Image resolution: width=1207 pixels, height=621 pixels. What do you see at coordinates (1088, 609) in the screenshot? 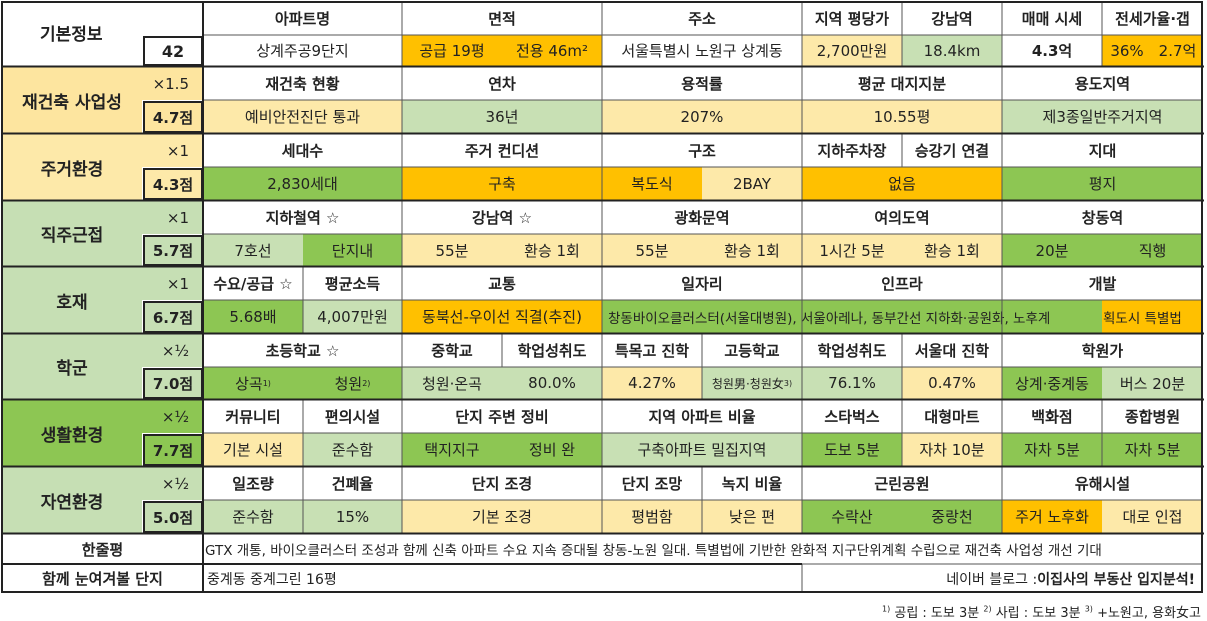
I see `footnote-3-mark: 3)` at bounding box center [1088, 609].